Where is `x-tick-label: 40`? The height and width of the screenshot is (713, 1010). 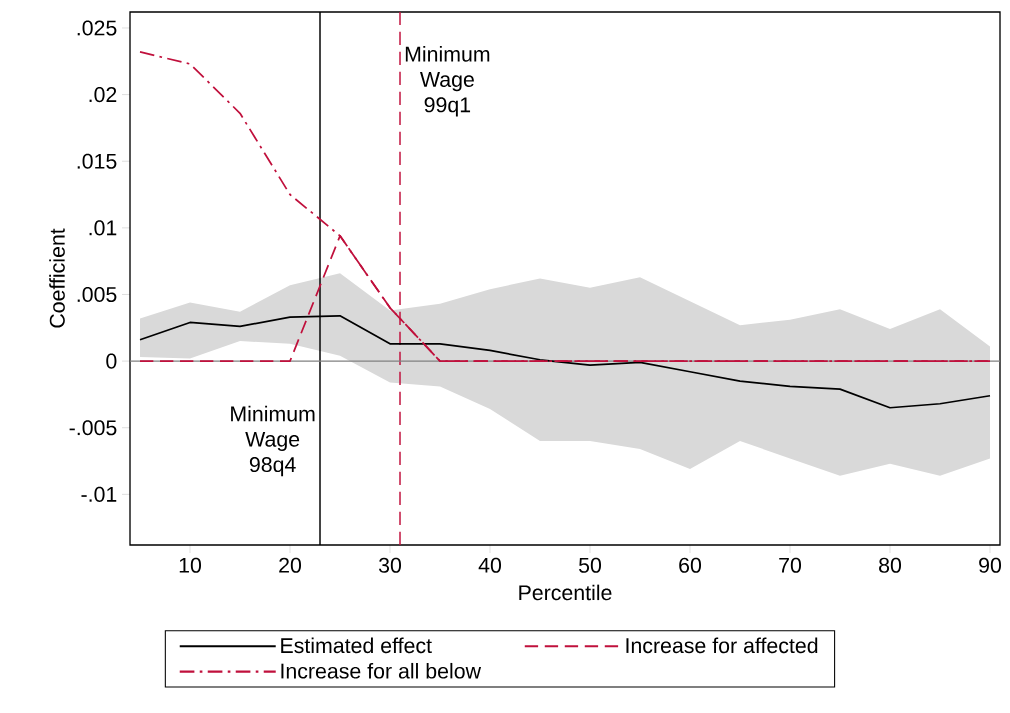
x-tick-label: 40 is located at coordinates (490, 565).